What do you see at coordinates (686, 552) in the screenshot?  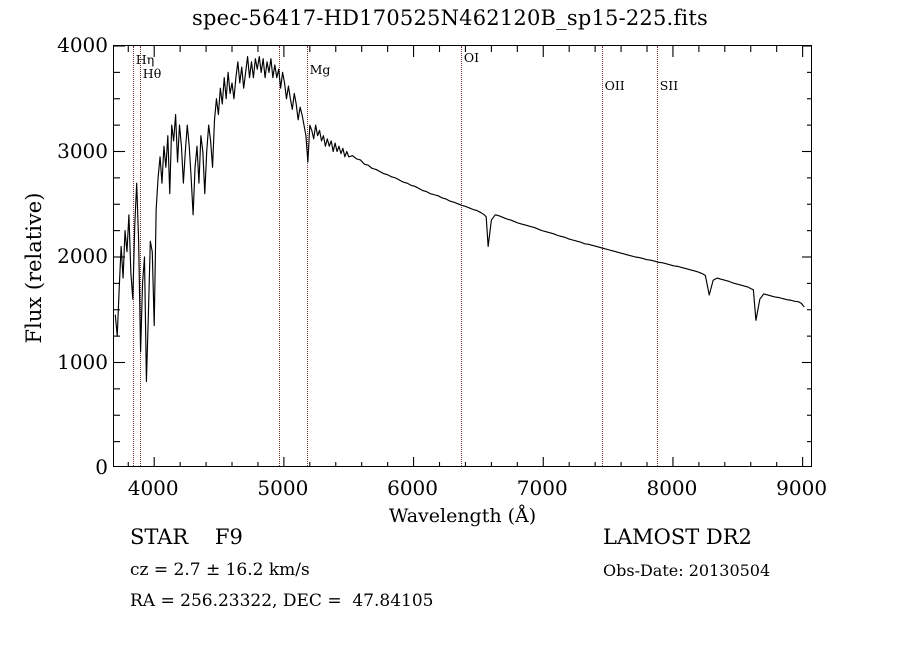 I see `metadata-right: LAMOST DR2 Obs-Date: 20130504` at bounding box center [686, 552].